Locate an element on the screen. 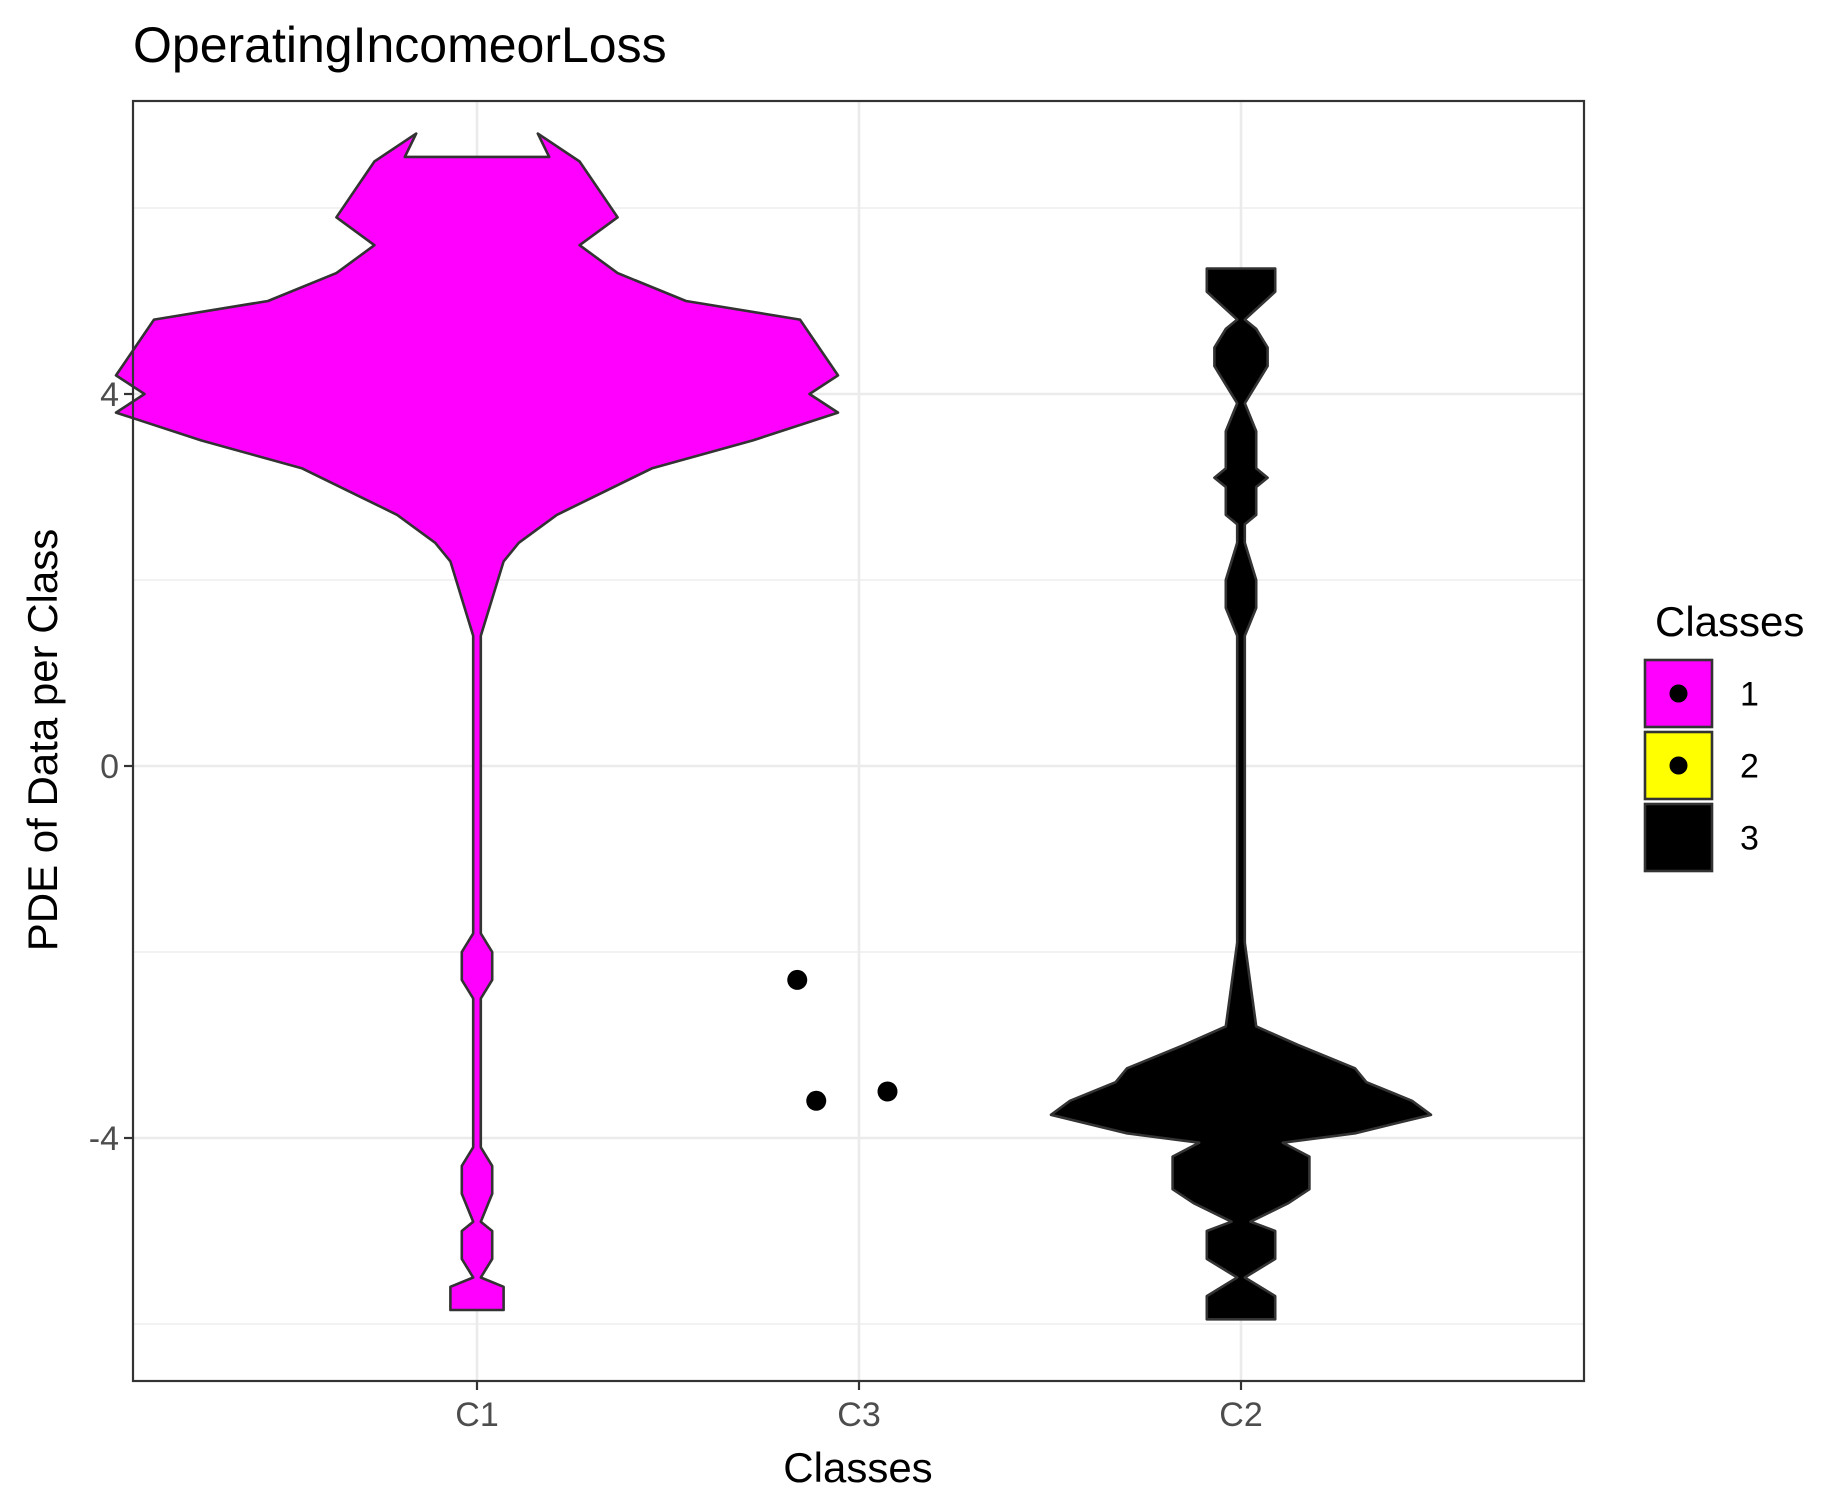 The width and height of the screenshot is (1840, 1493). x-axis-title: Classes is located at coordinates (857, 1467).